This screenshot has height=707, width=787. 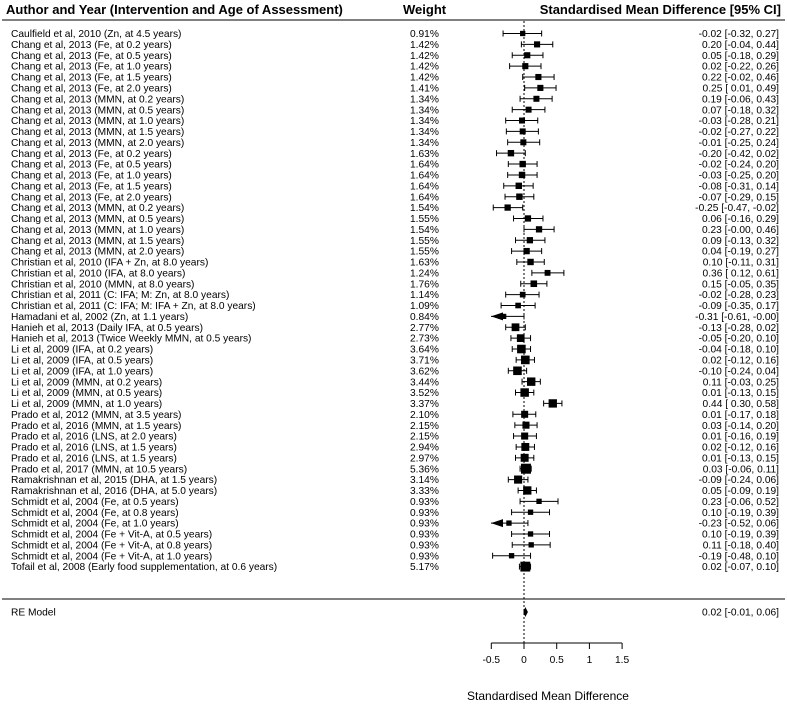 What do you see at coordinates (424, 197) in the screenshot?
I see `weight-value: 1.64%` at bounding box center [424, 197].